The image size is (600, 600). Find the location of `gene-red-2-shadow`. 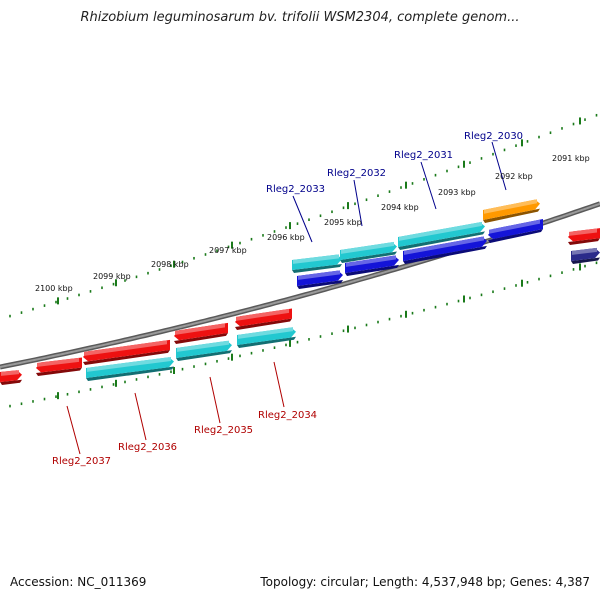

gene-red-2-shadow is located at coordinates (201, 338).